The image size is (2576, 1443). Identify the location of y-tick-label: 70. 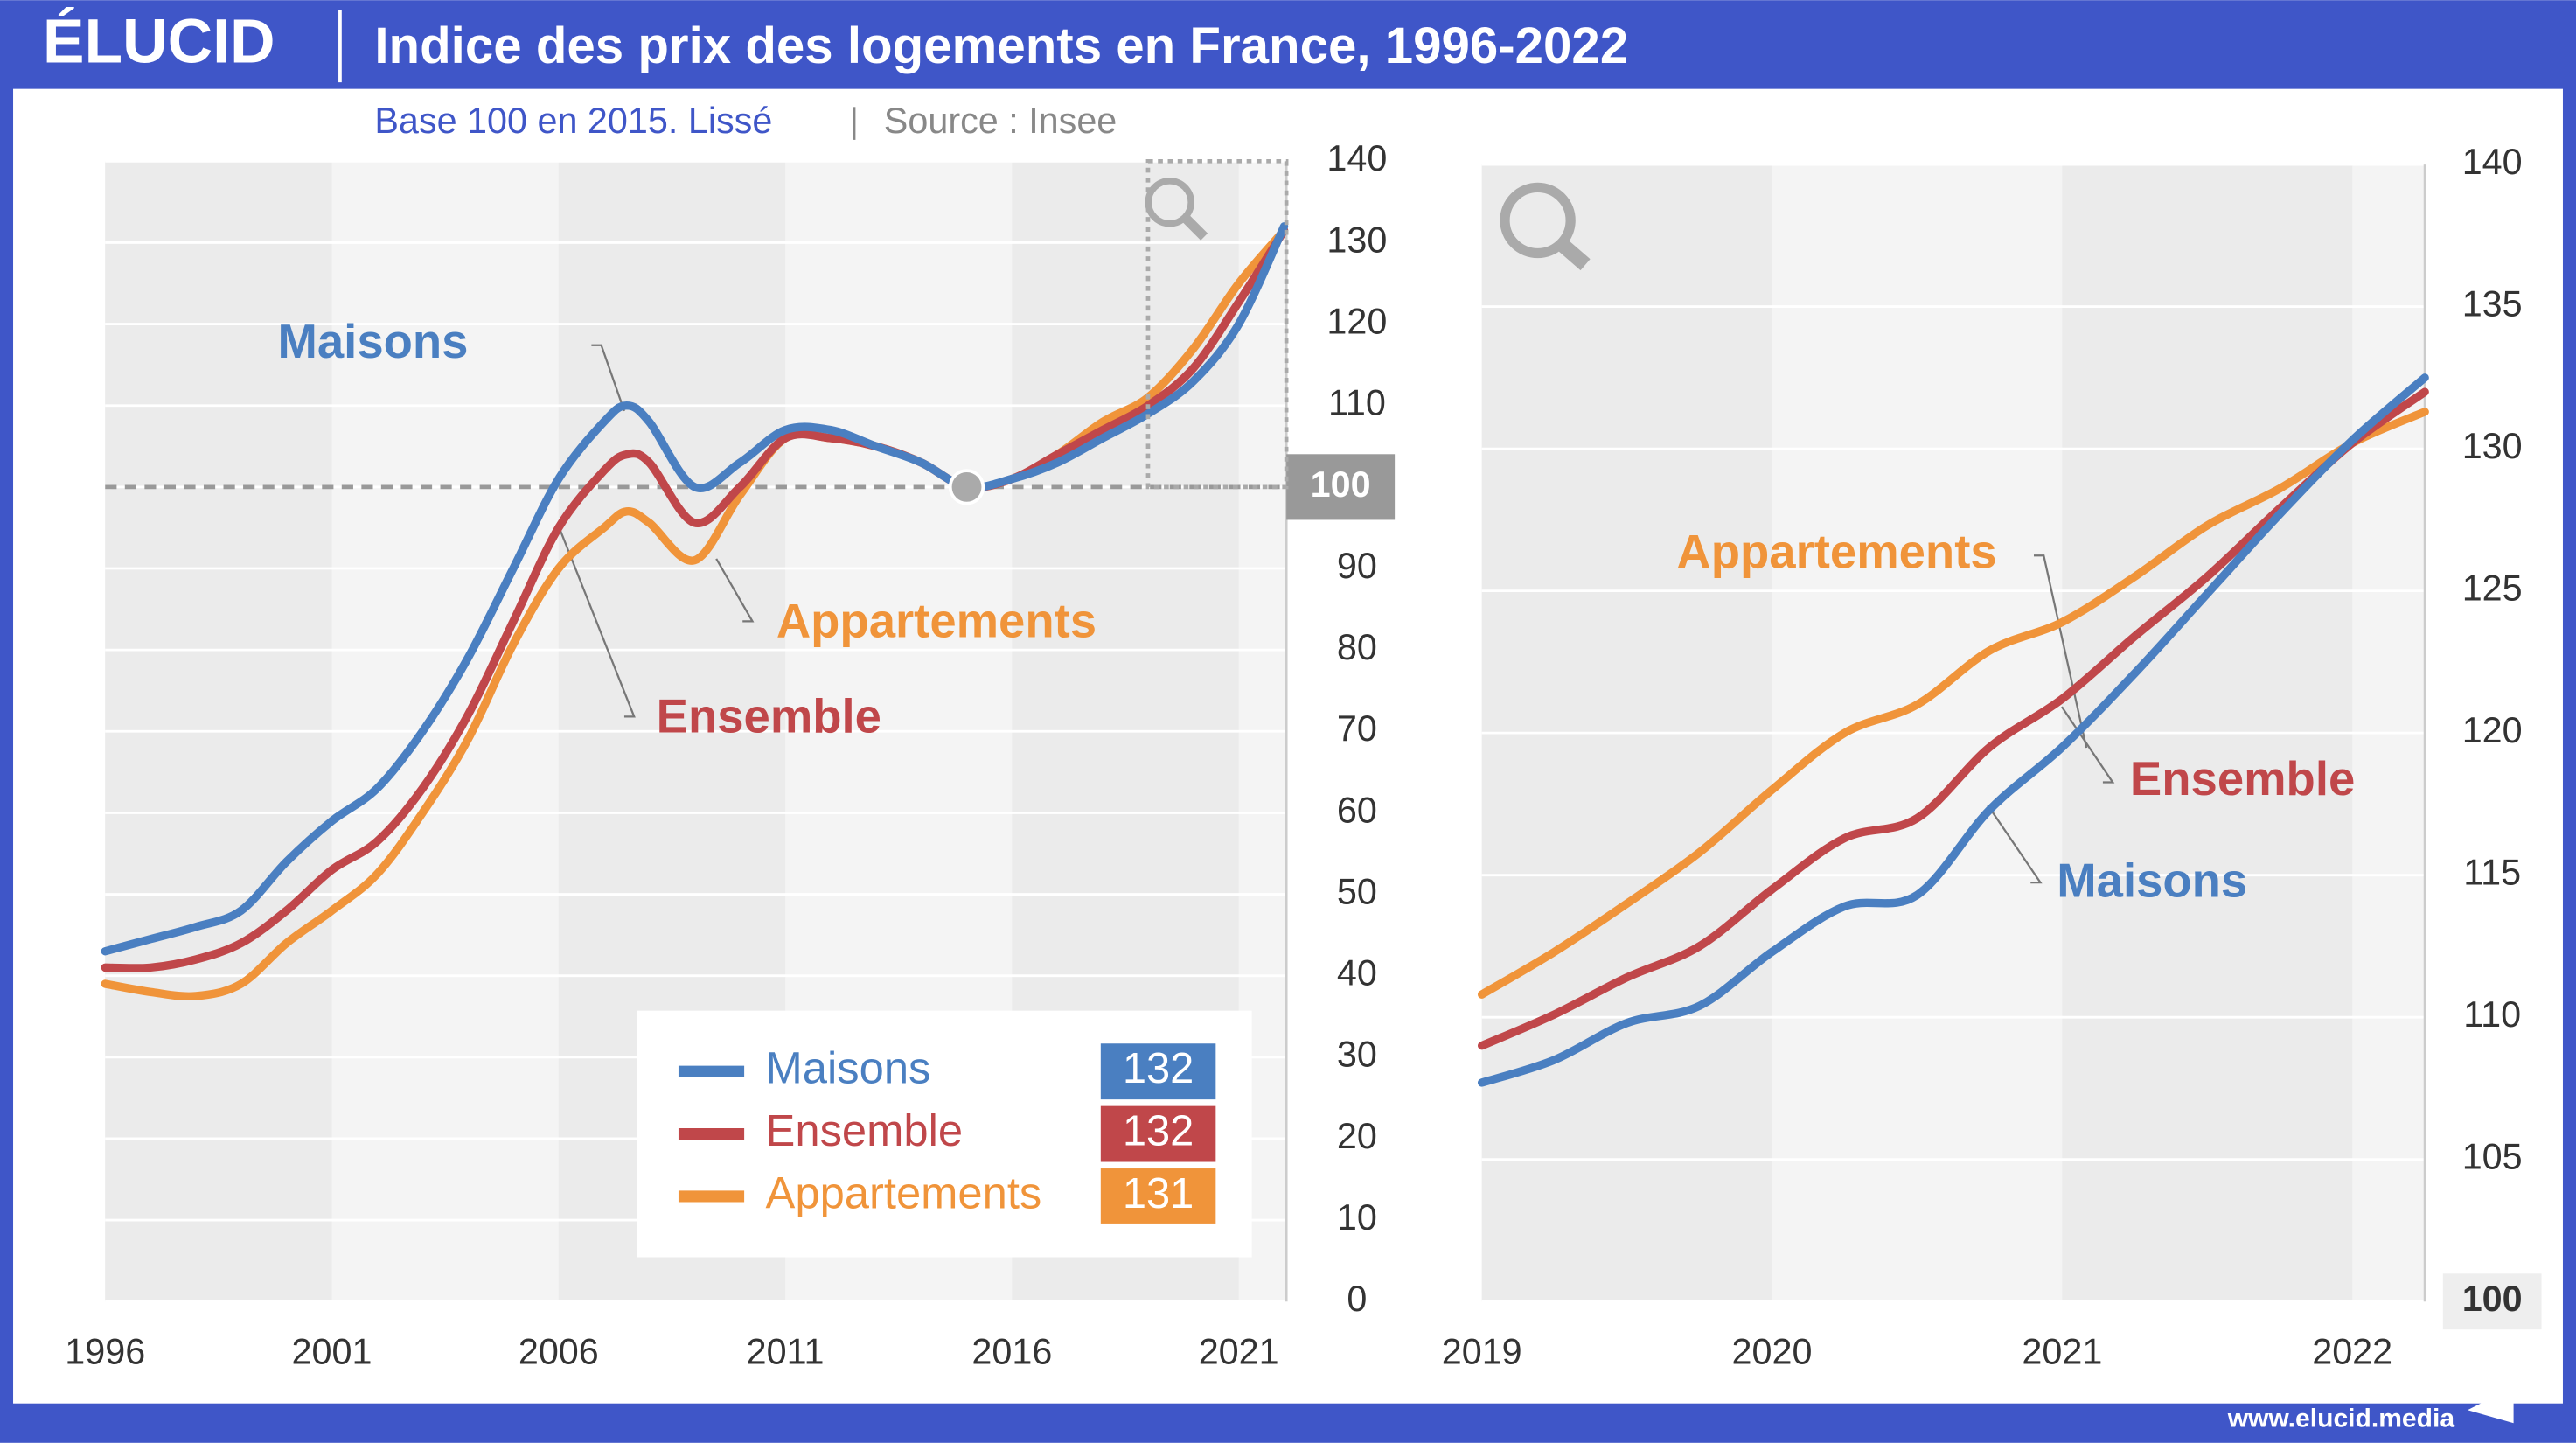
(1357, 728).